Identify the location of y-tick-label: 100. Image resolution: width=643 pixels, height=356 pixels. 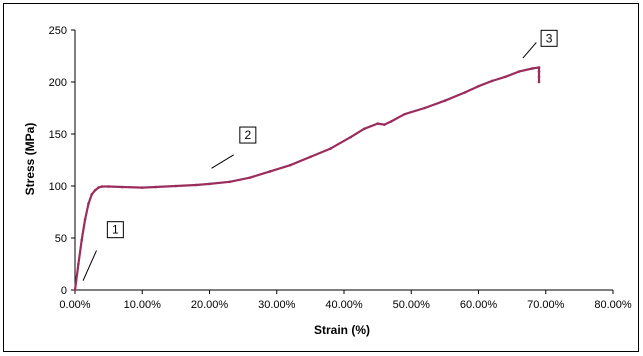
(58, 187).